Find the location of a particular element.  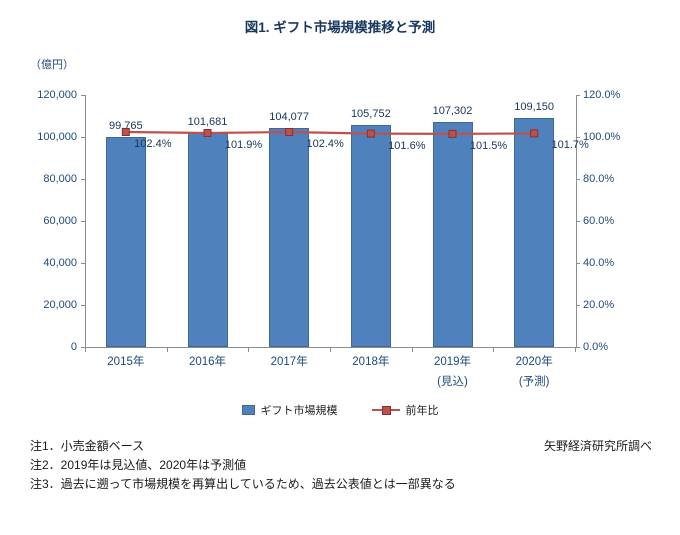

left-axis-tick-label: 60,000 is located at coordinates (60, 221).